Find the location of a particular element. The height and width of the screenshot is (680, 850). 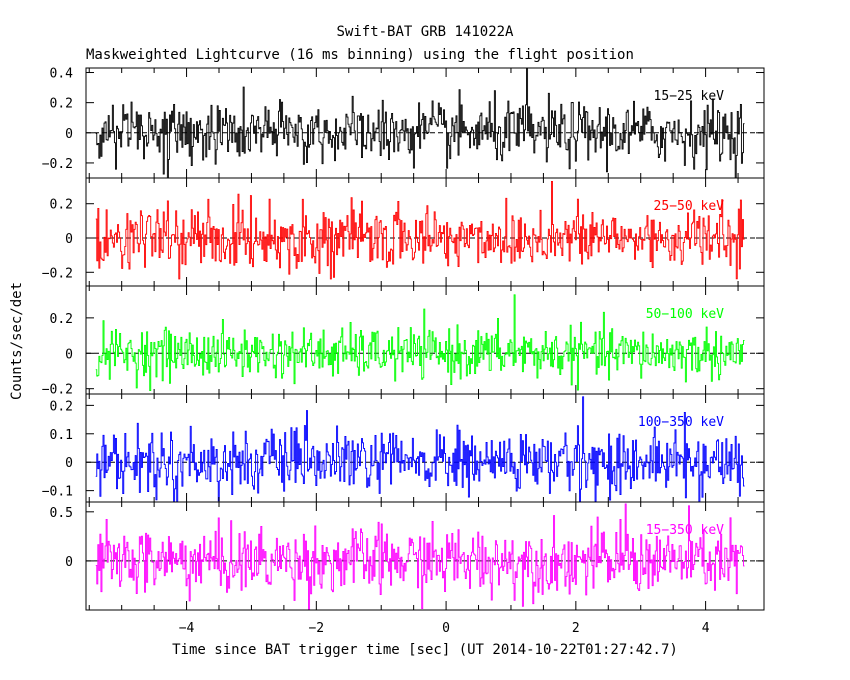

panel-1: −0.2 0 0.2 0.4 15−25 keV is located at coordinates (403, 123).